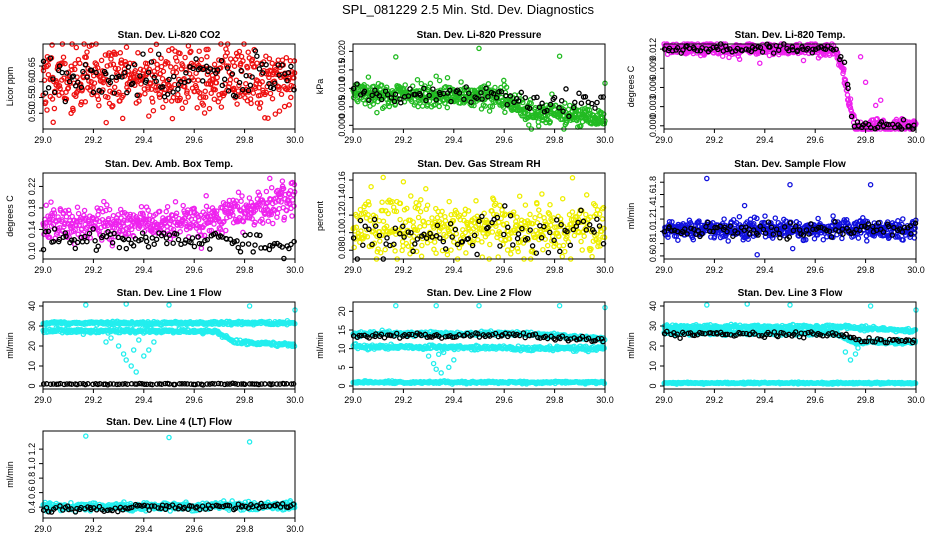 This screenshot has width=936, height=540. I want to click on y-axis-label: percent, so click(320, 215).